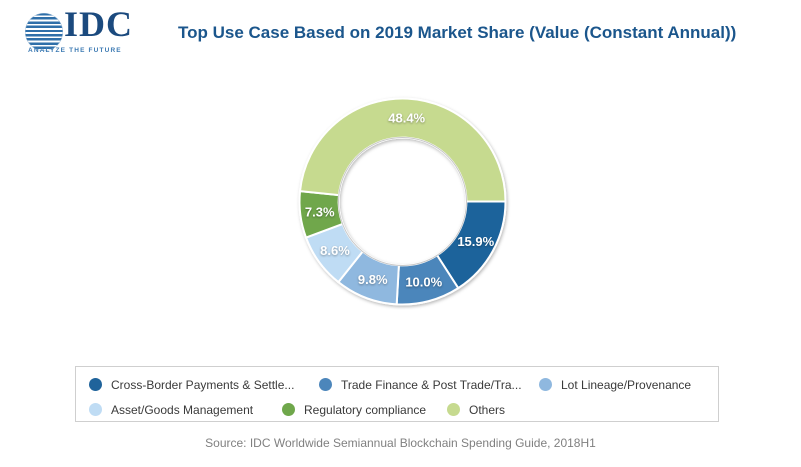 The width and height of the screenshot is (801, 467). What do you see at coordinates (545, 384) in the screenshot?
I see `legend-swatch-lot-lineage` at bounding box center [545, 384].